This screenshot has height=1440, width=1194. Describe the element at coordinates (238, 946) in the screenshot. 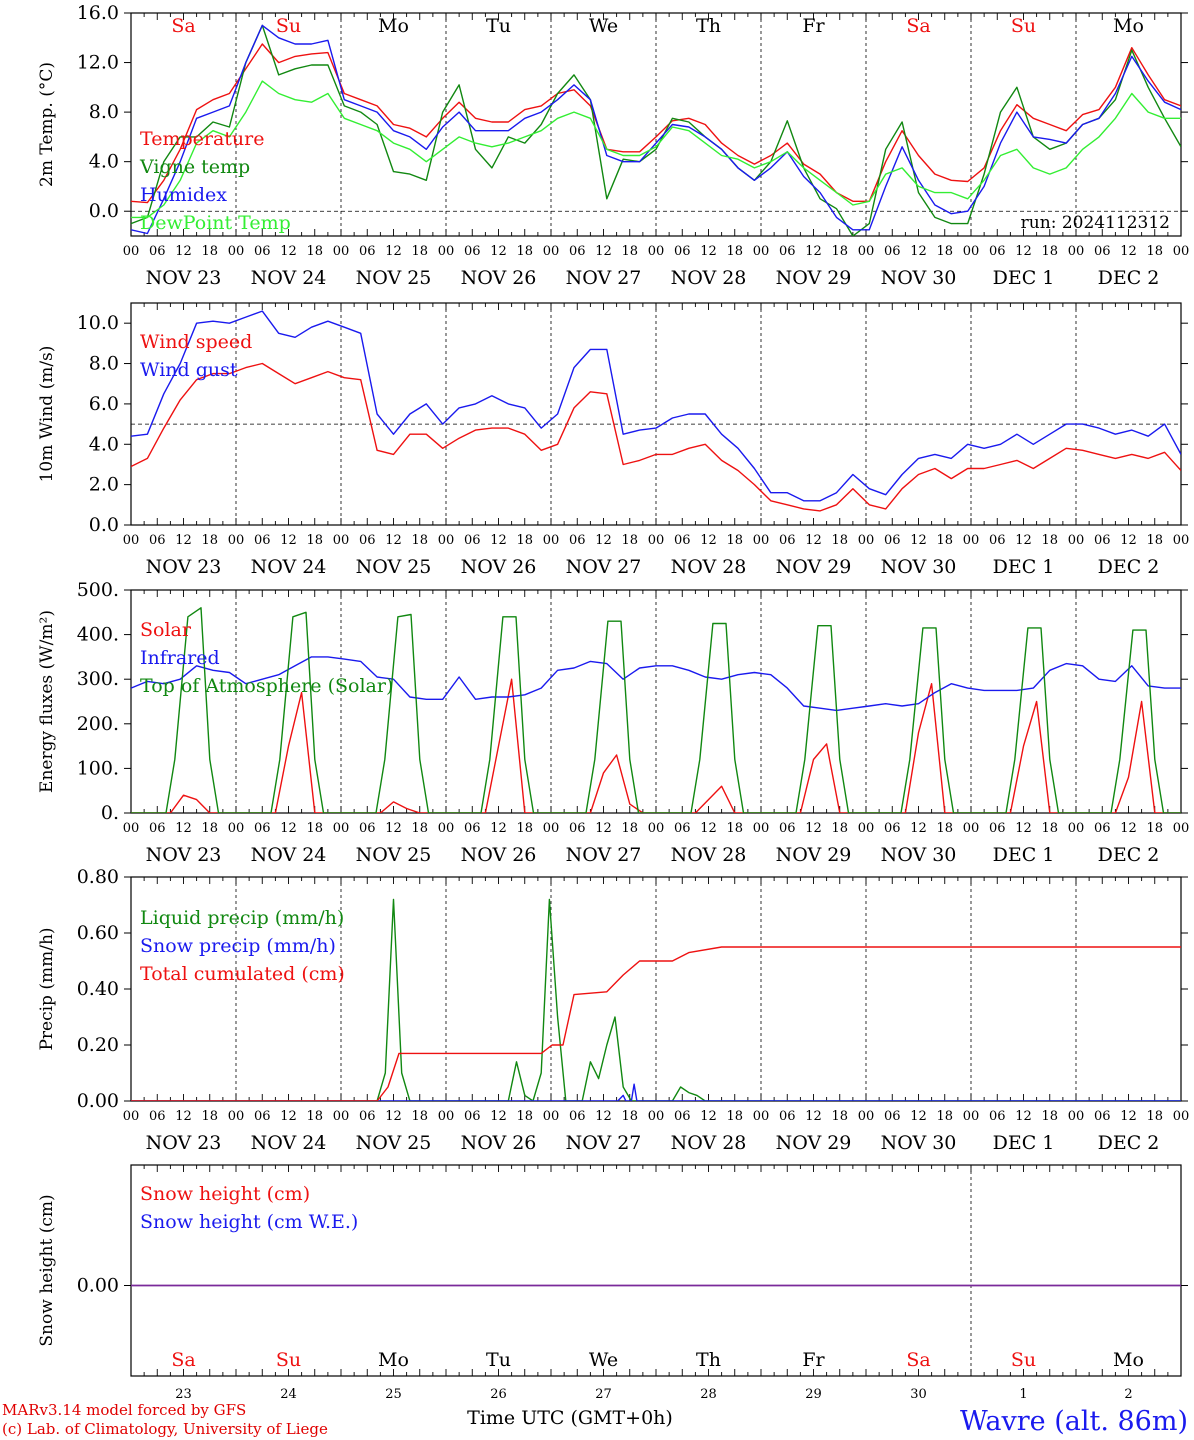

I see `legend-entry: Snow precip (mm/h)` at that location.